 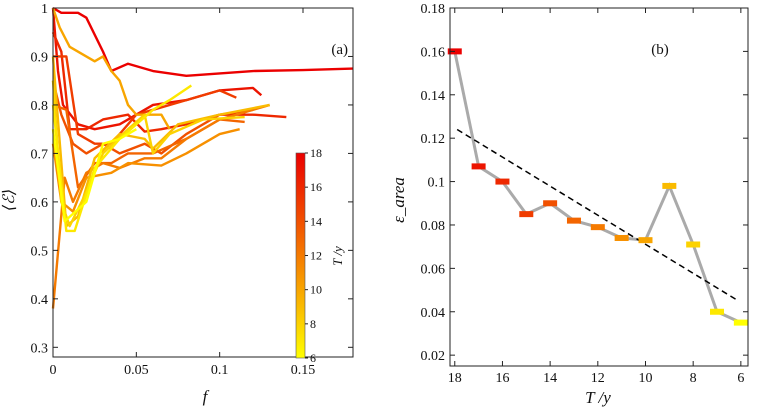 What do you see at coordinates (433, 96) in the screenshot?
I see `y-tick-label: 0.14` at bounding box center [433, 96].